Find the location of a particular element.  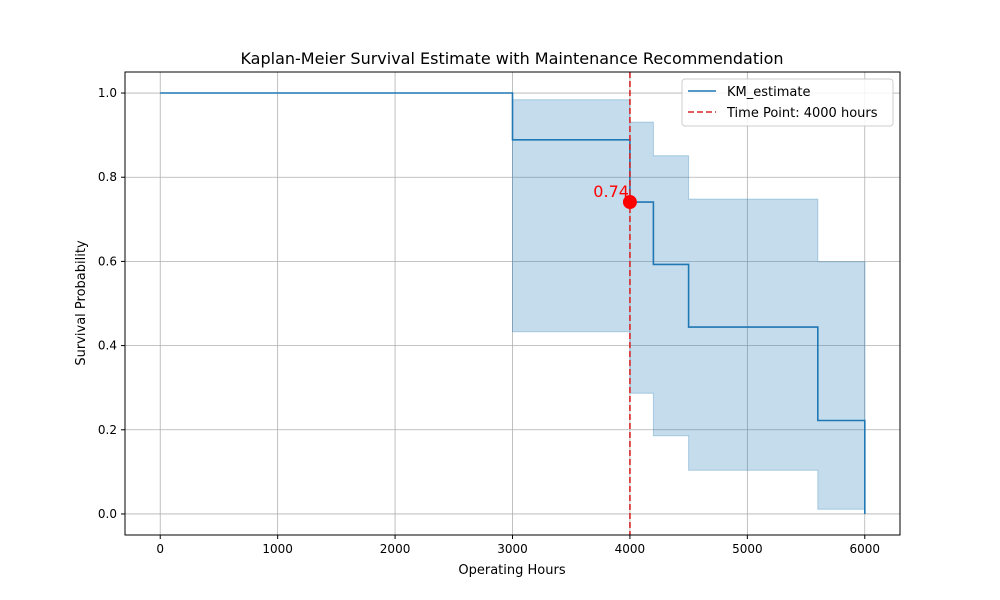

legend: KM_estimate Time Point: 4000 hours is located at coordinates (787, 102).